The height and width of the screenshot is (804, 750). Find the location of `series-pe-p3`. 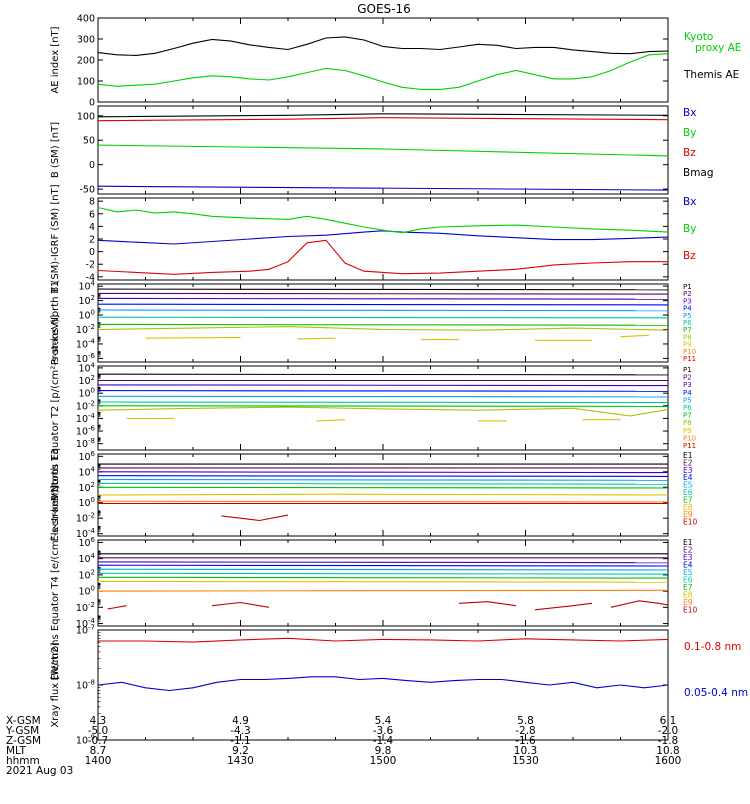

series-pe-p3 is located at coordinates (383, 385).